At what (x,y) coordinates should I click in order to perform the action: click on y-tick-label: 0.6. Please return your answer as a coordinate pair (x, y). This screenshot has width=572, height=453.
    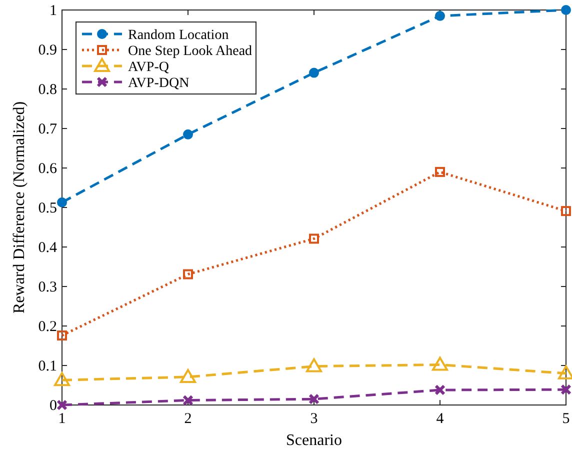
    Looking at the image, I should click on (48, 169).